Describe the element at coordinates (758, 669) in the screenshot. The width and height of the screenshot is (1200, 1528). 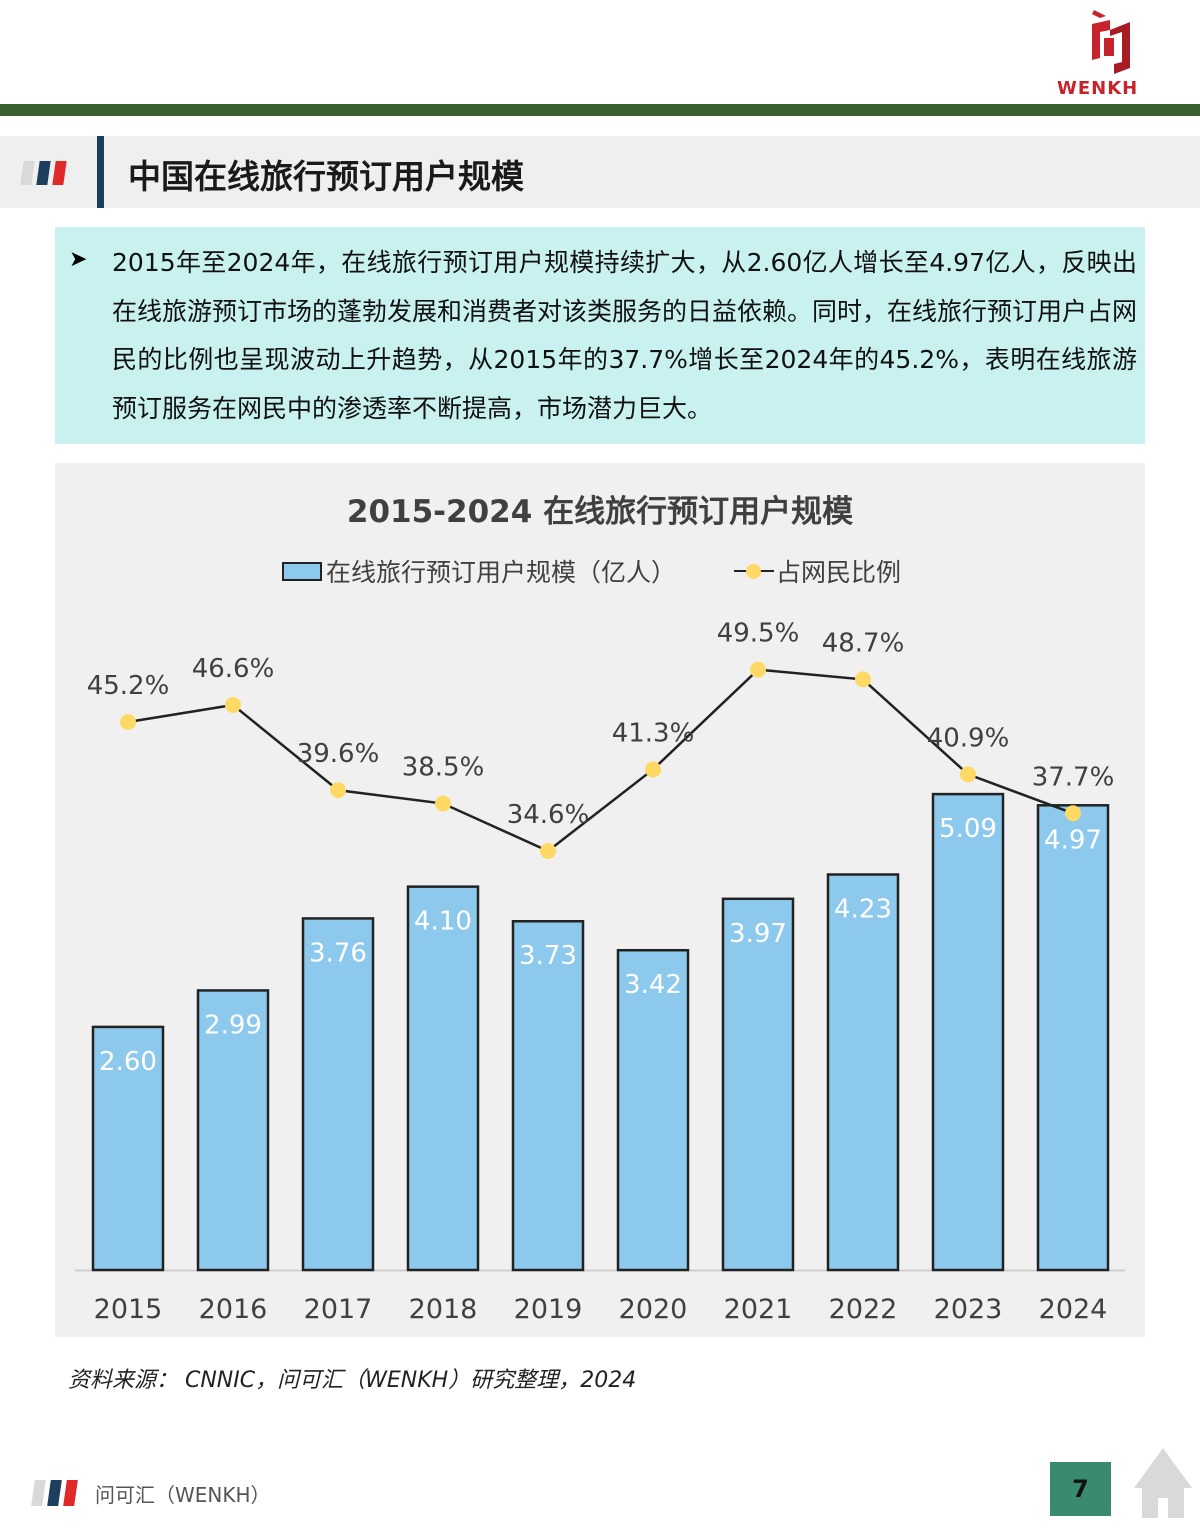
I see `line-point-2021` at that location.